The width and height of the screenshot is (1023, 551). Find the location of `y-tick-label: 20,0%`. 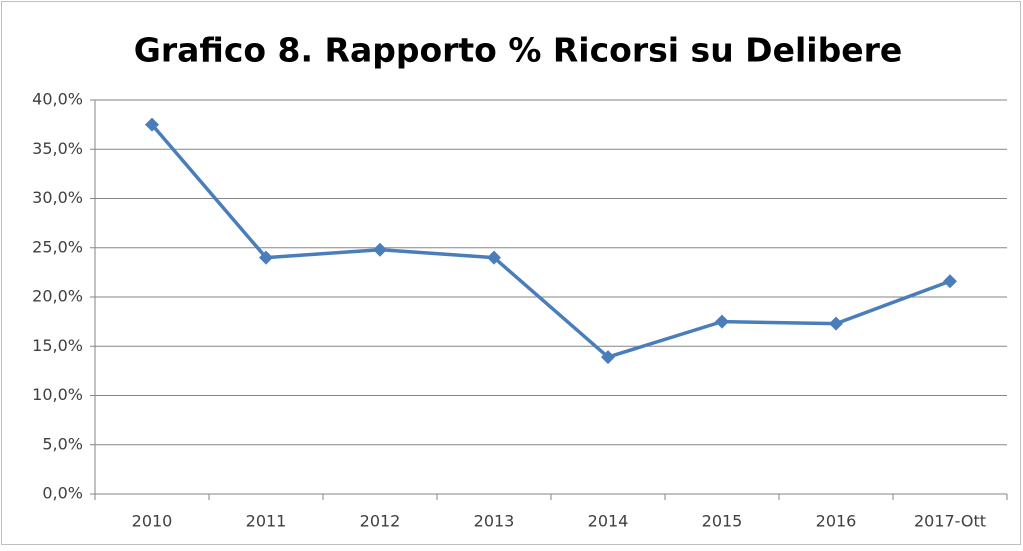

y-tick-label: 20,0% is located at coordinates (57, 296).